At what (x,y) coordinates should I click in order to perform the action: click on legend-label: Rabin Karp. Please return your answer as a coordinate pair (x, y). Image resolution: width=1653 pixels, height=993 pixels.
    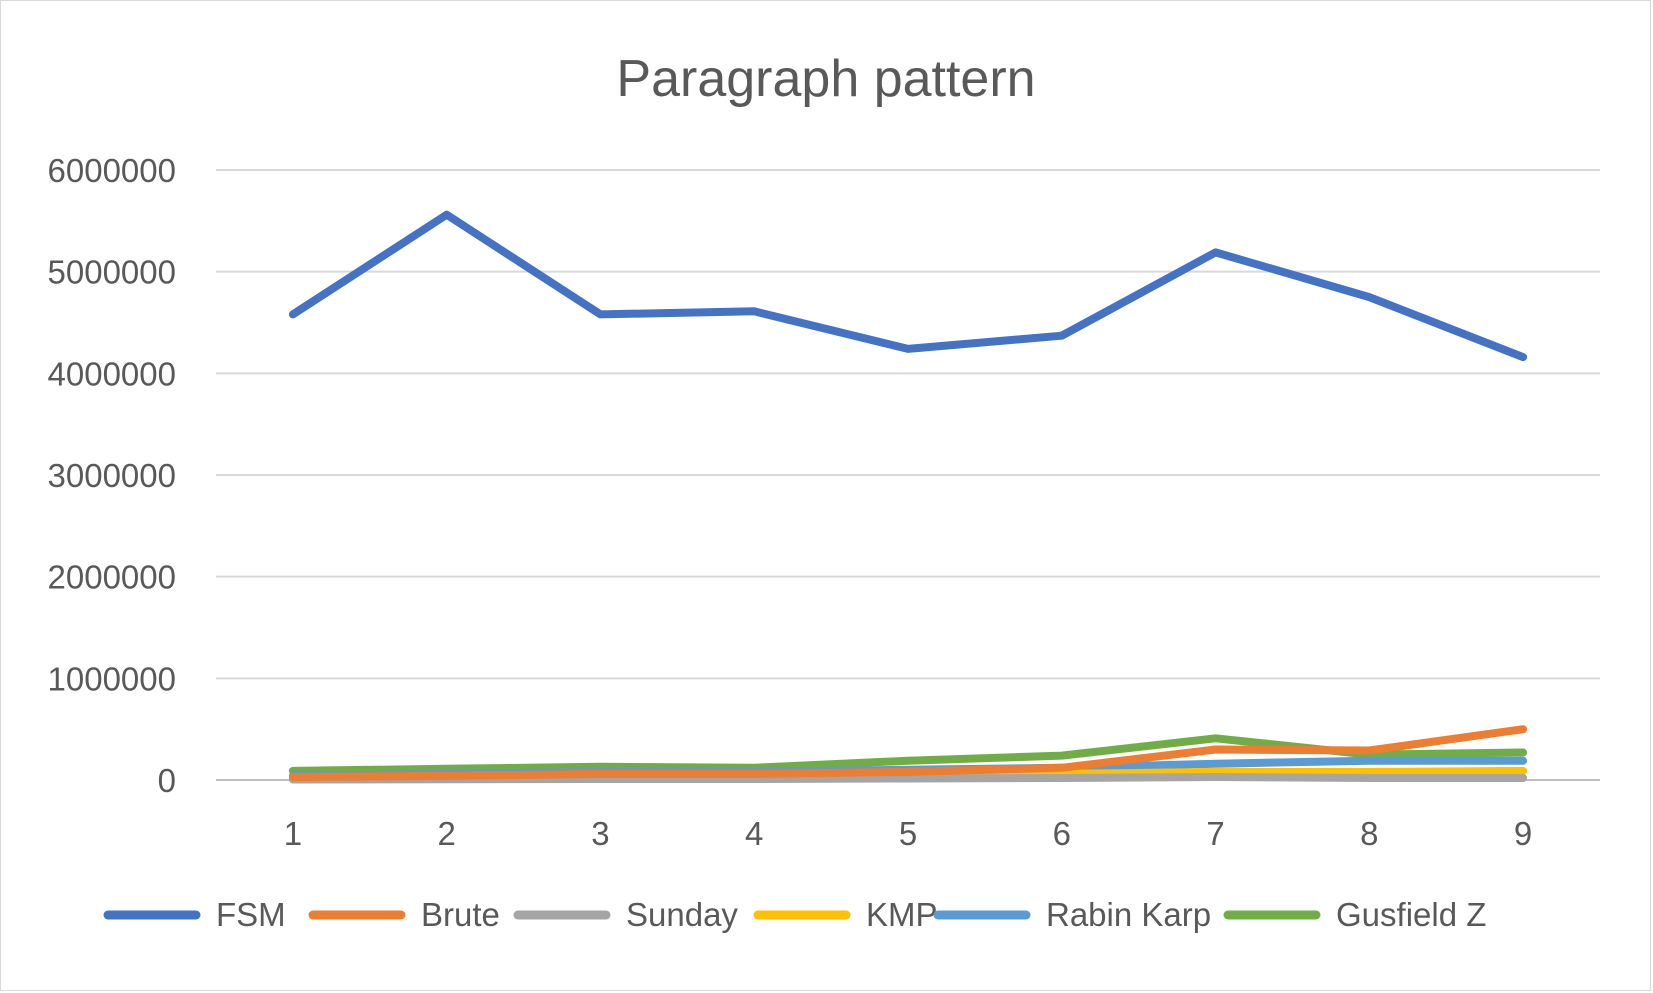
    Looking at the image, I should click on (1128, 914).